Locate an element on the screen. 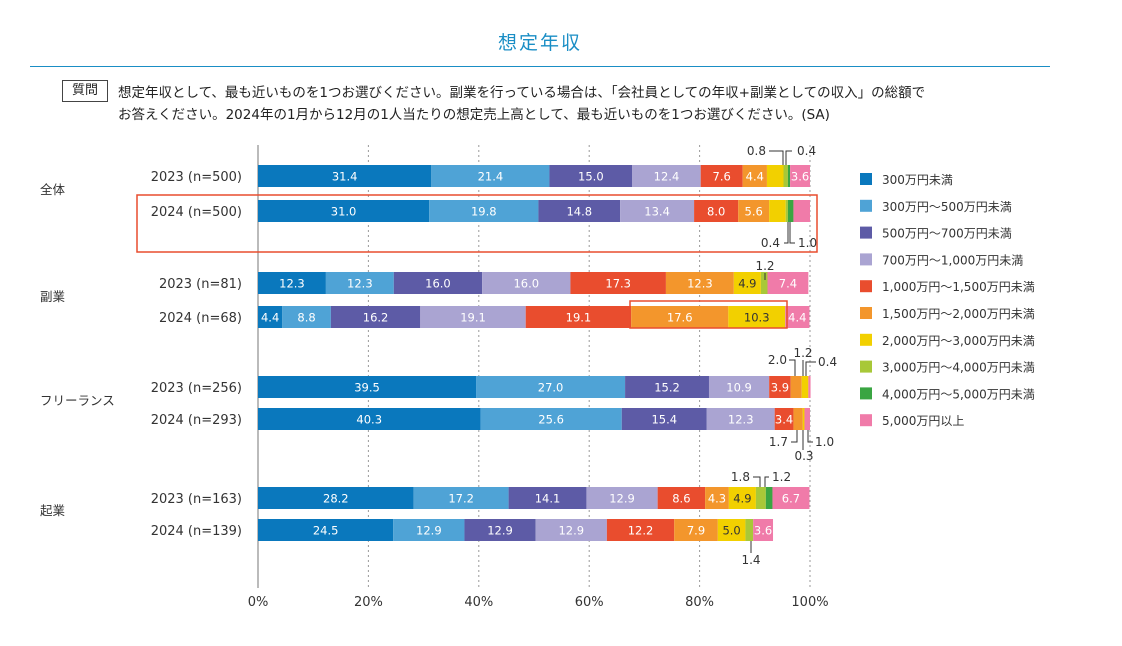  group-label: 副業 is located at coordinates (53, 296).